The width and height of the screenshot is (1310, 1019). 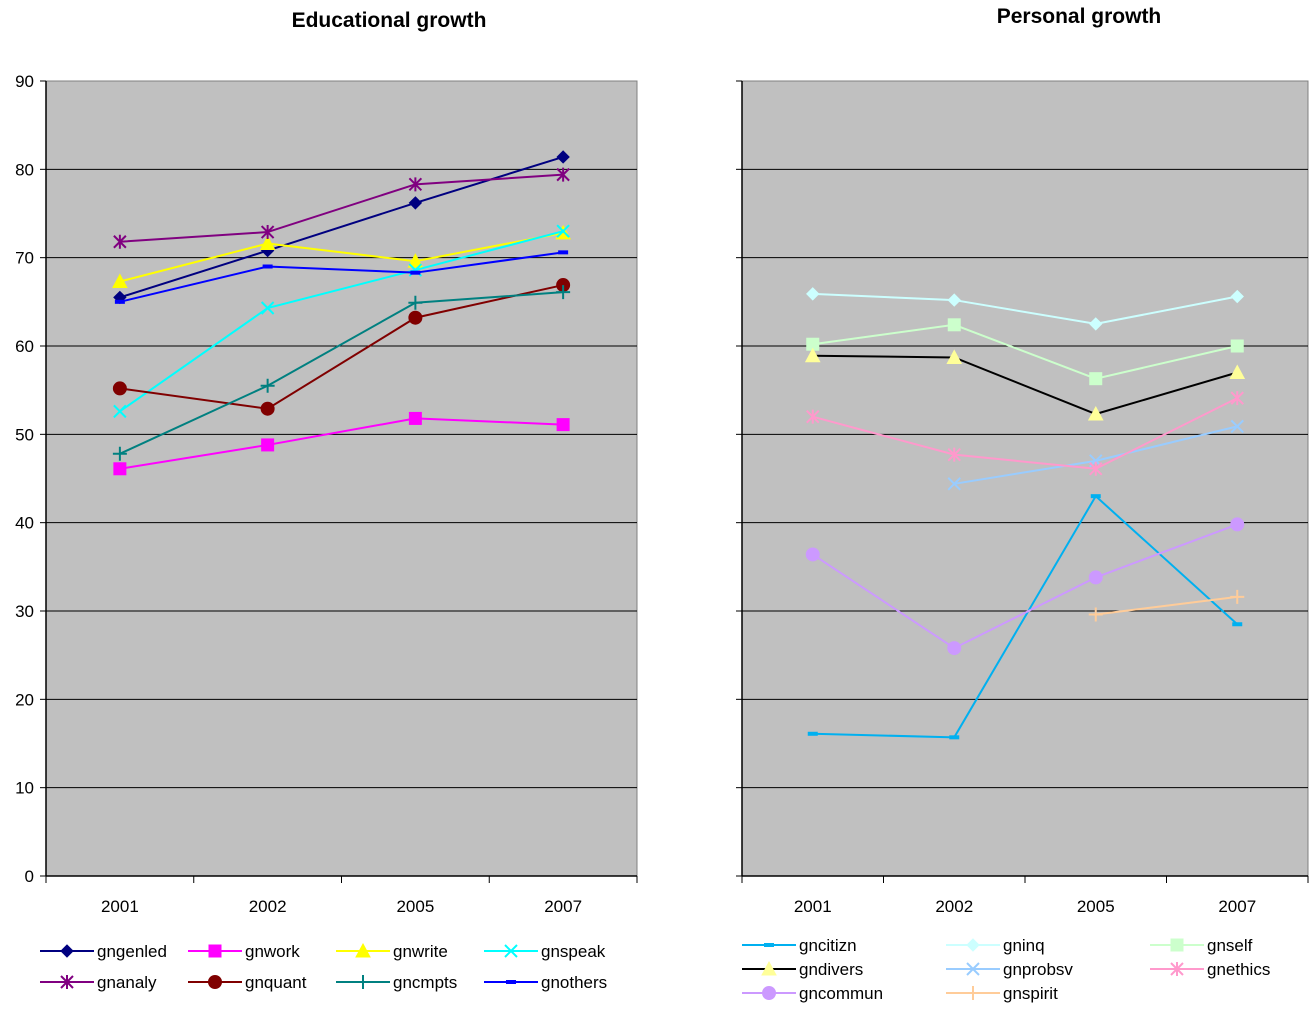 What do you see at coordinates (812, 993) in the screenshot?
I see `legend-item: gncommun` at bounding box center [812, 993].